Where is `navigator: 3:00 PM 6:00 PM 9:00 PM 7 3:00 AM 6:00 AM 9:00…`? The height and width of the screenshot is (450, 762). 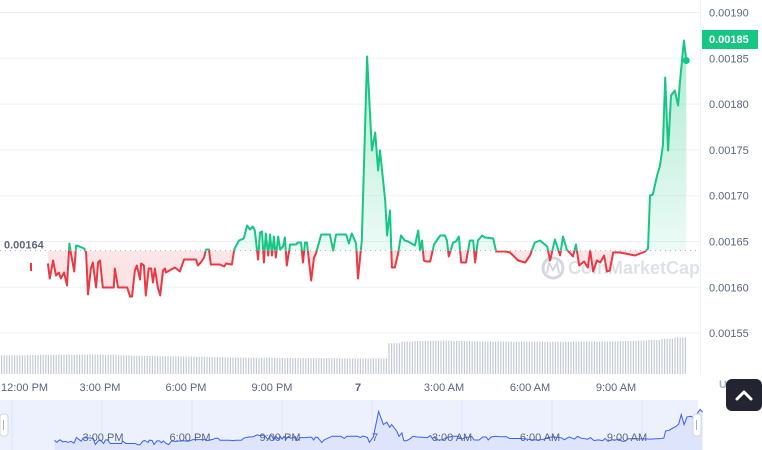 navigator: 3:00 PM 6:00 PM 9:00 PM 7 3:00 AM 6:00 AM 9:00… is located at coordinates (351, 425).